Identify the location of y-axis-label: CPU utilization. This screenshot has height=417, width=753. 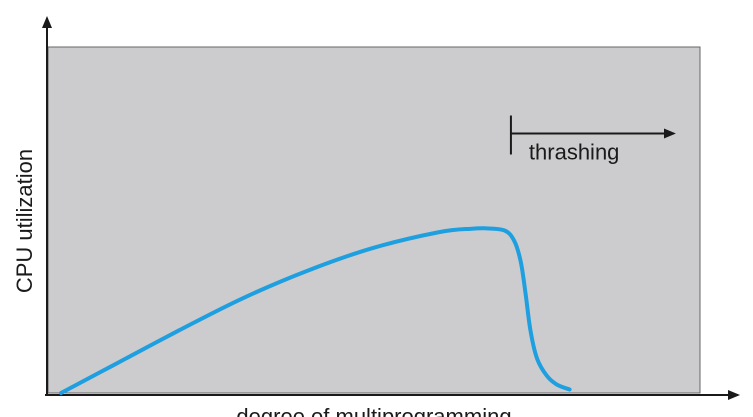
(24, 221).